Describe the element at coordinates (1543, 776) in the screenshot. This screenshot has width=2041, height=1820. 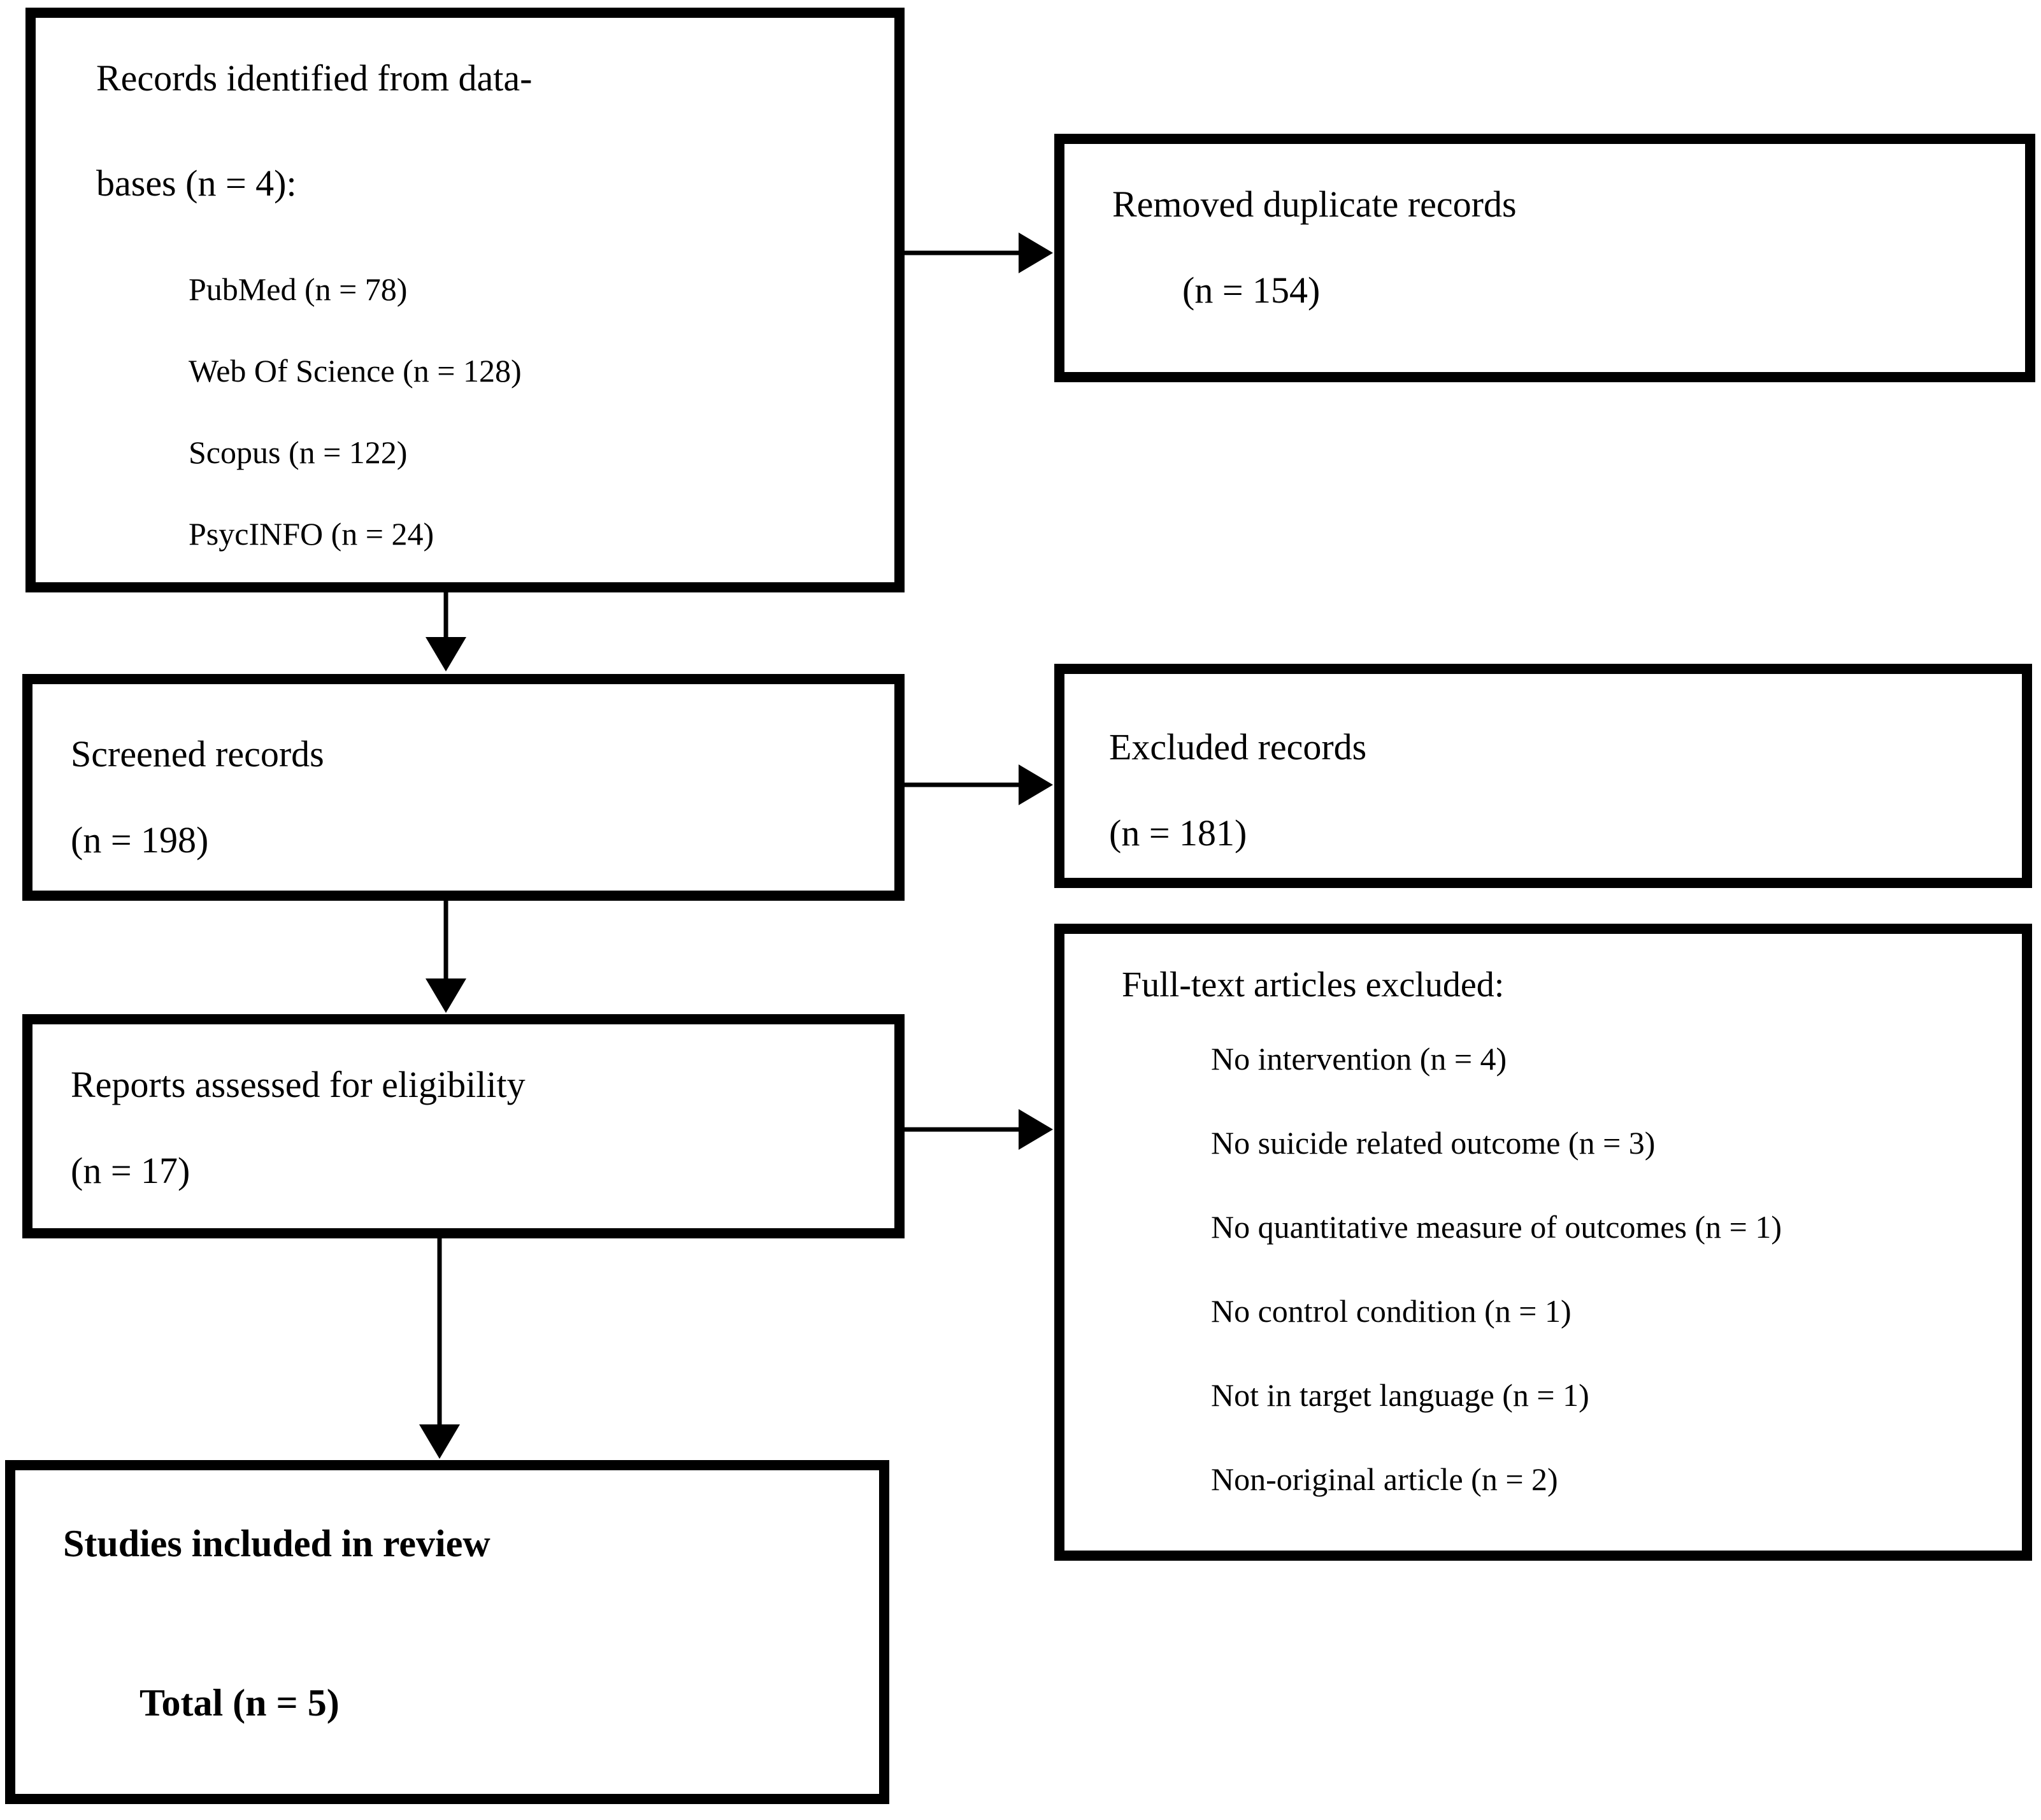
I see `box-excluded-records: Excluded records (n = 181)` at that location.